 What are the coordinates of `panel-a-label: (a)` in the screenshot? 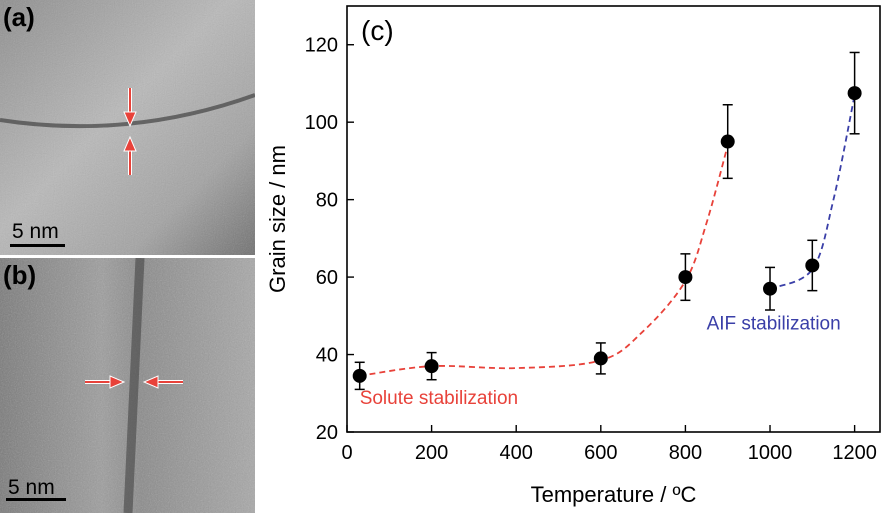 It's located at (19, 17).